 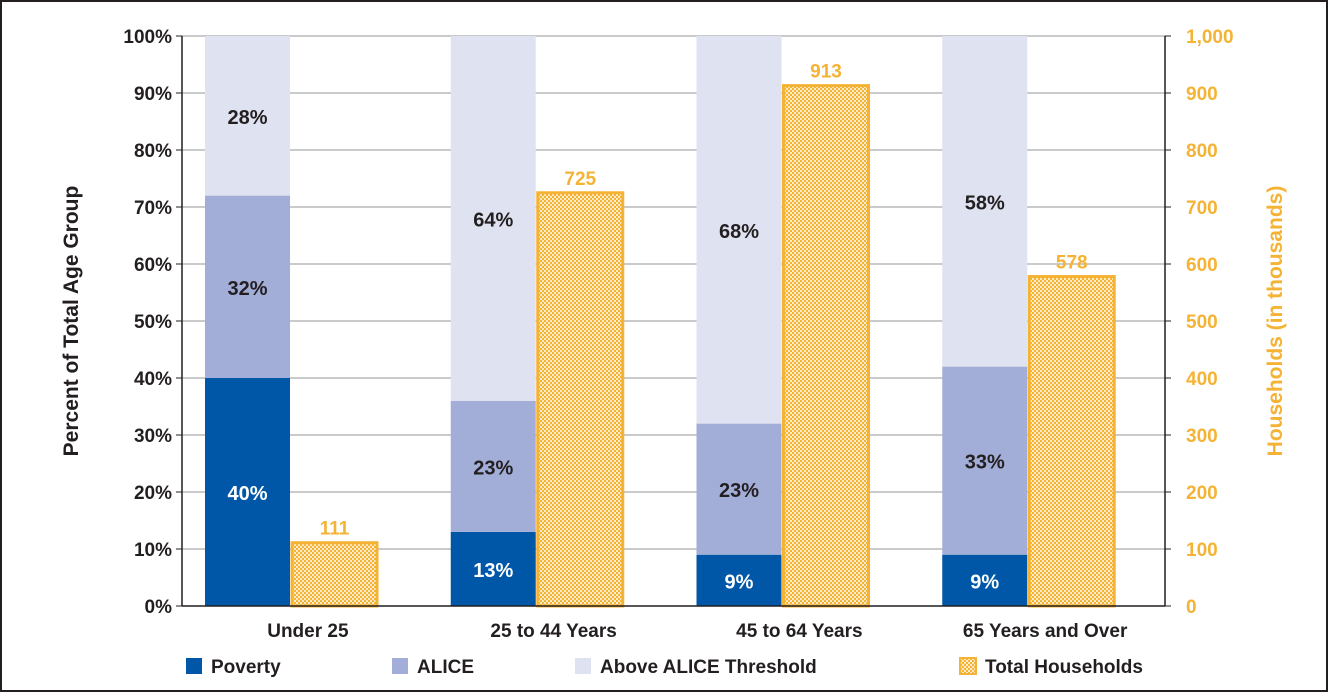 What do you see at coordinates (335, 529) in the screenshot?
I see `total-label: 111` at bounding box center [335, 529].